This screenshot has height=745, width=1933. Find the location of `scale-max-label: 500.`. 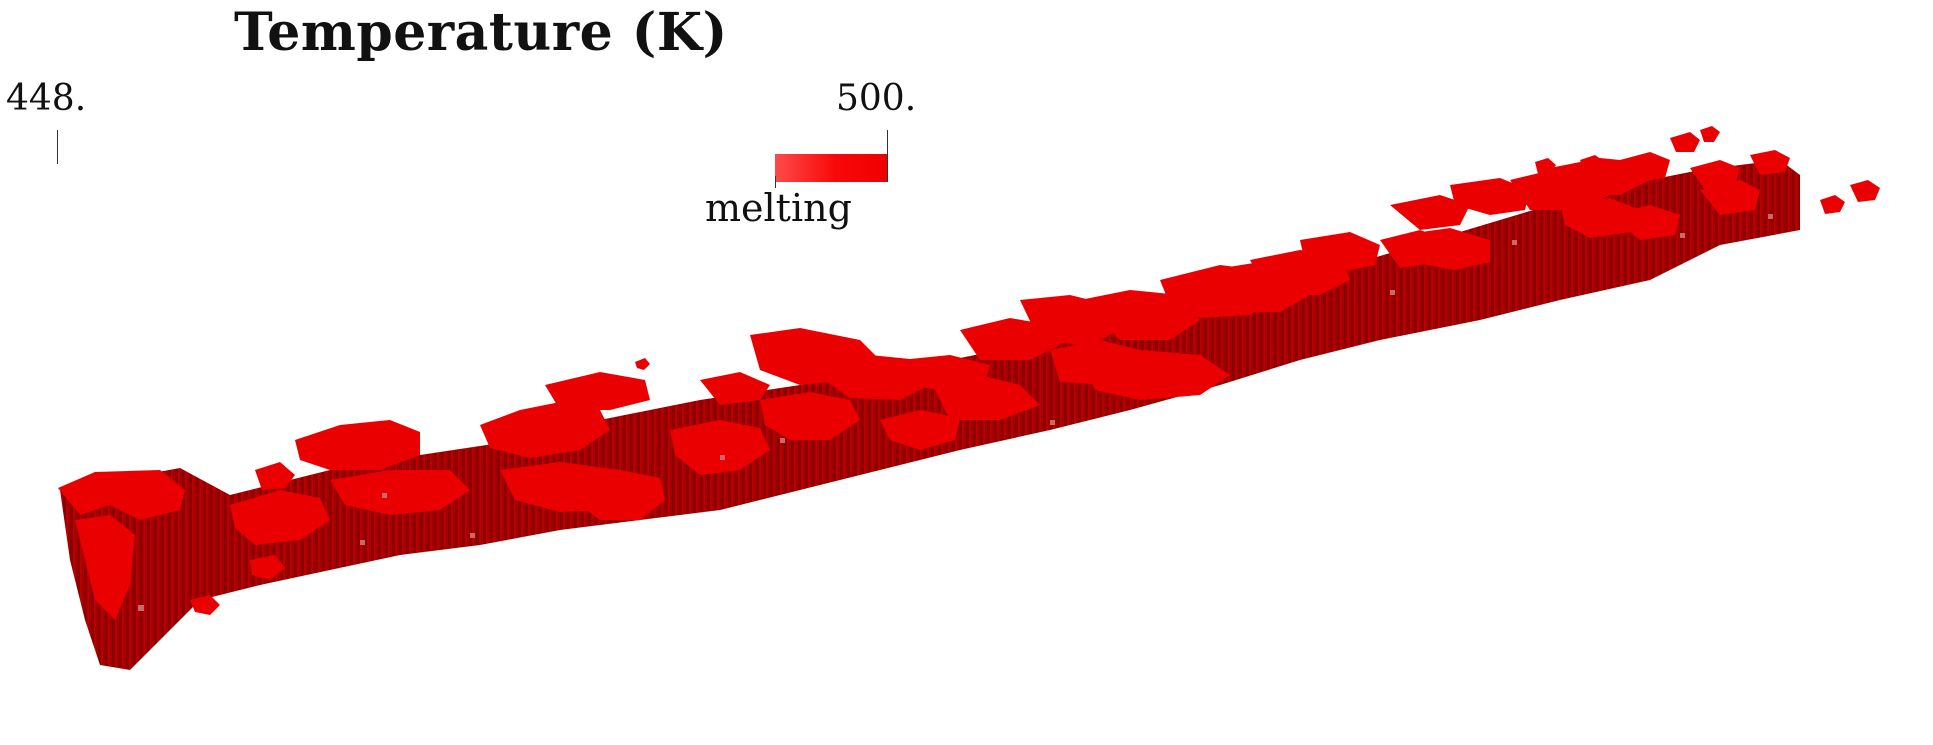

scale-max-label: 500. is located at coordinates (876, 98).